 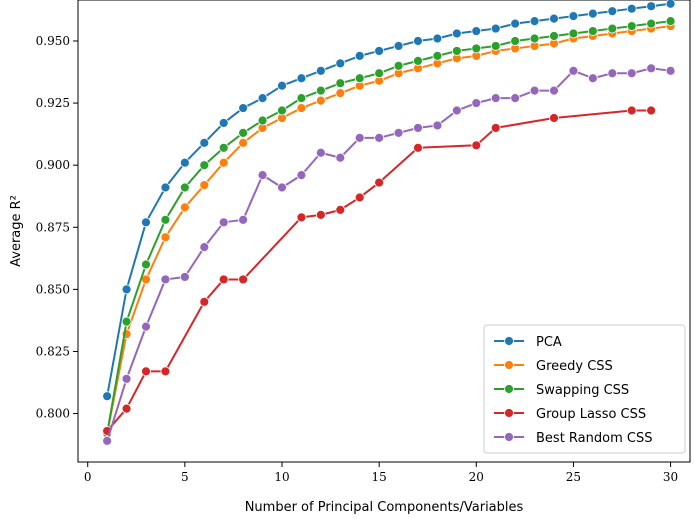 I want to click on legend-label: Swapping CSS, so click(x=582, y=390).